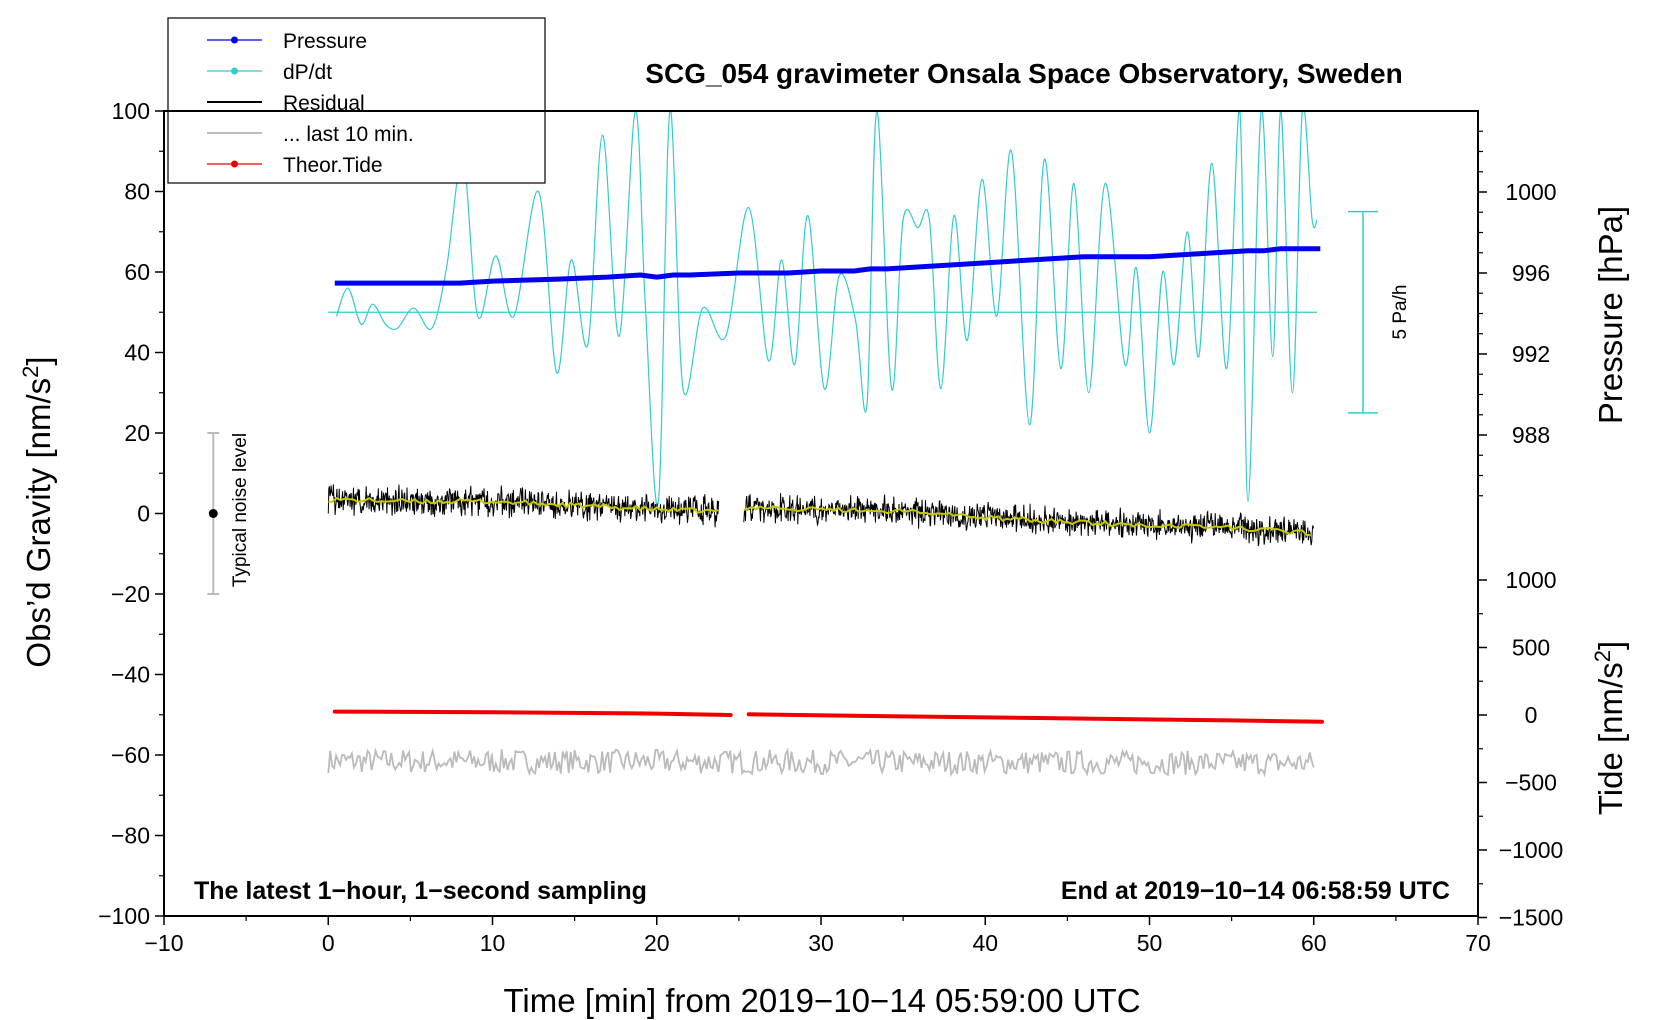  Describe the element at coordinates (821, 1000) in the screenshot. I see `x-axis-title: Time [min] from 2019−10−14 05:59:00 UTC` at that location.